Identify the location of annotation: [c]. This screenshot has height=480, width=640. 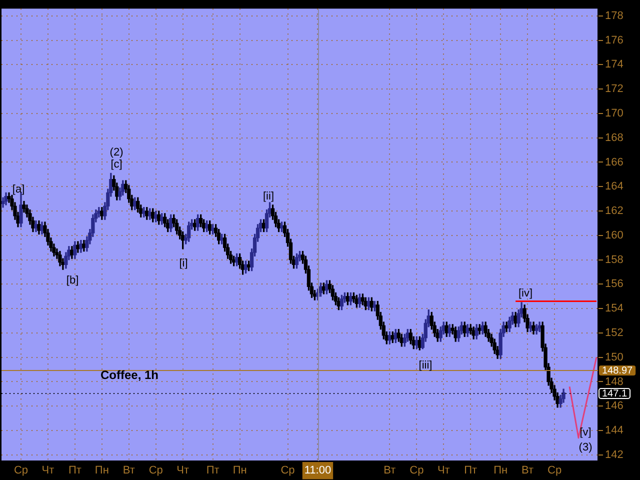
(116, 164).